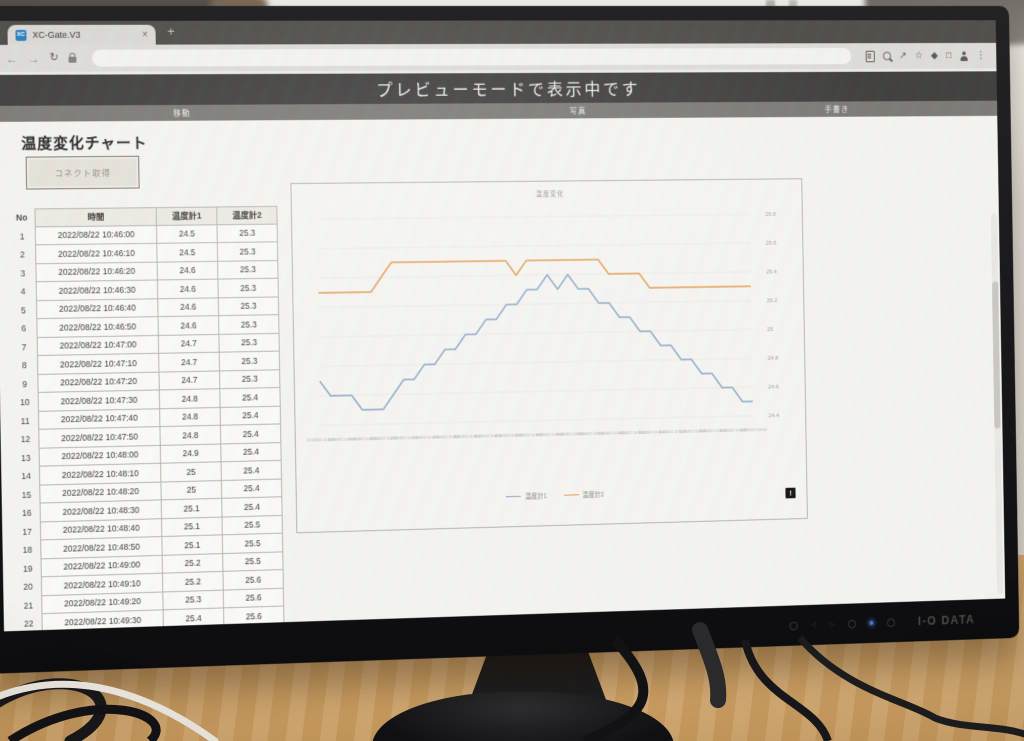 The width and height of the screenshot is (1024, 741). Describe the element at coordinates (247, 215) in the screenshot. I see `col-header-t2: 温度計2` at that location.